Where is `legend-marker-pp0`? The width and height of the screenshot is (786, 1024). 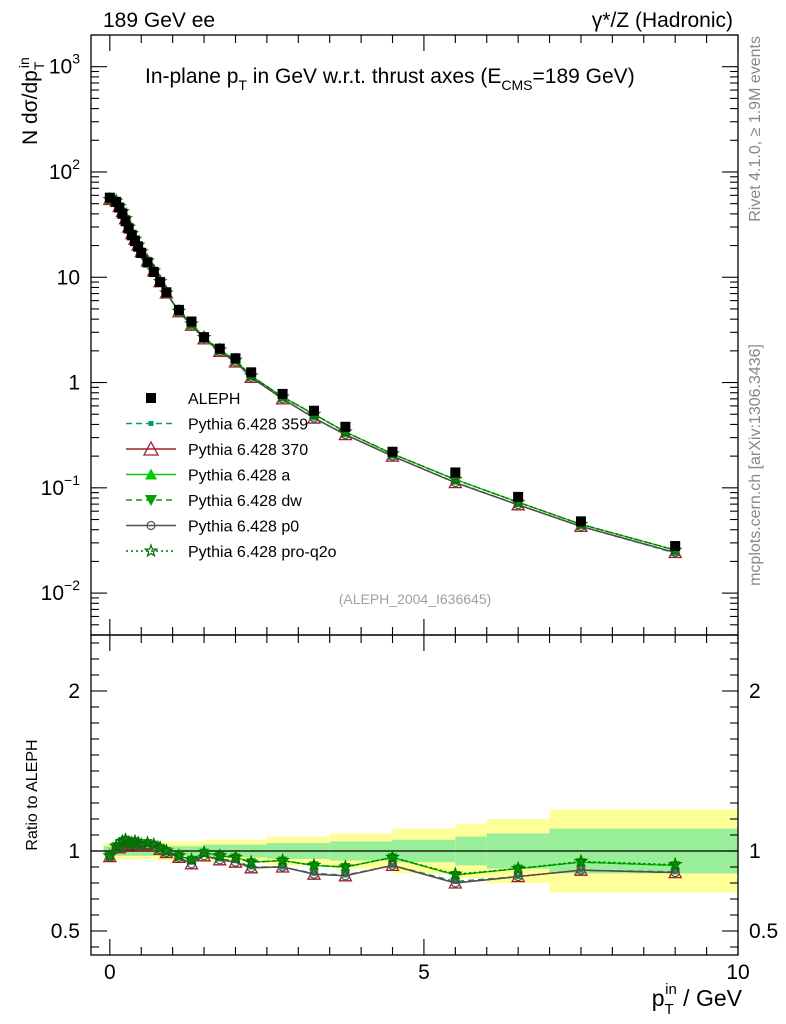
legend-marker-pp0 is located at coordinates (151, 525).